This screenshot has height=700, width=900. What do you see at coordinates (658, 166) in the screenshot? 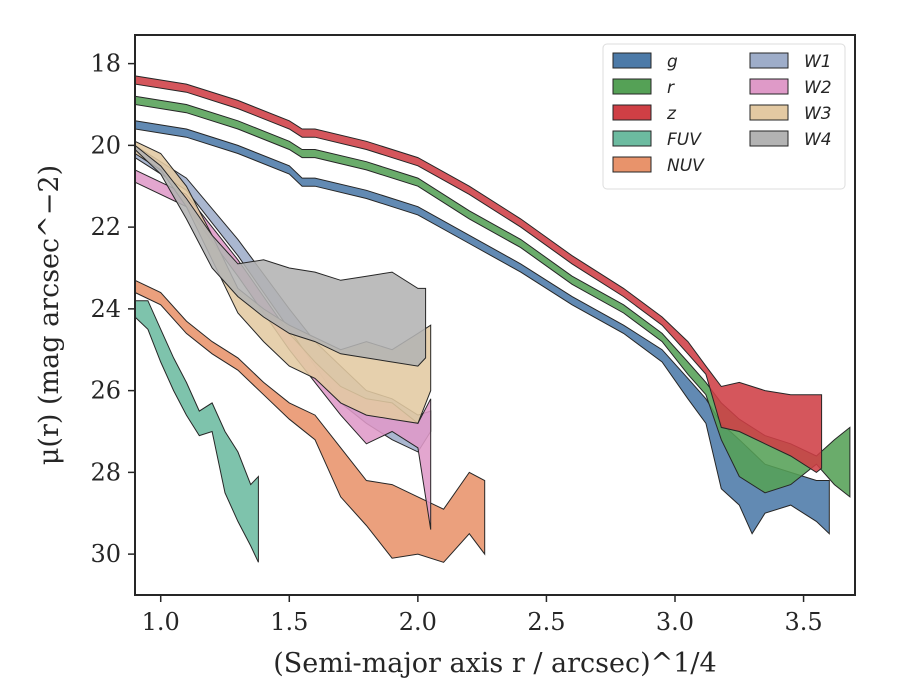
I see `legend-item-nuv: NUV` at bounding box center [658, 166].